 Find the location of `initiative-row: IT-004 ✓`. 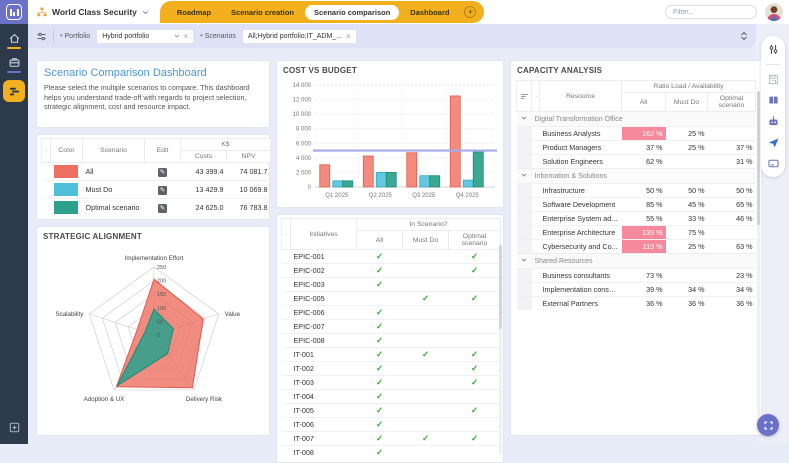

initiative-row: IT-004 ✓ is located at coordinates (391, 397).